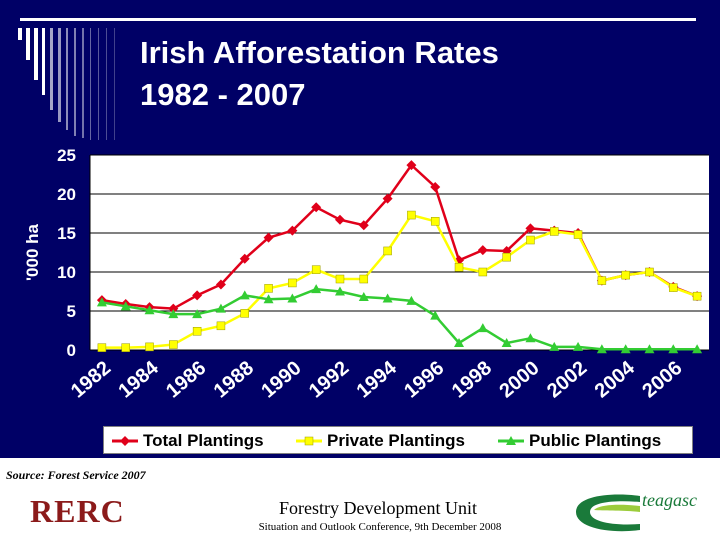  I want to click on x-tick-label: 1984, so click(139, 379).